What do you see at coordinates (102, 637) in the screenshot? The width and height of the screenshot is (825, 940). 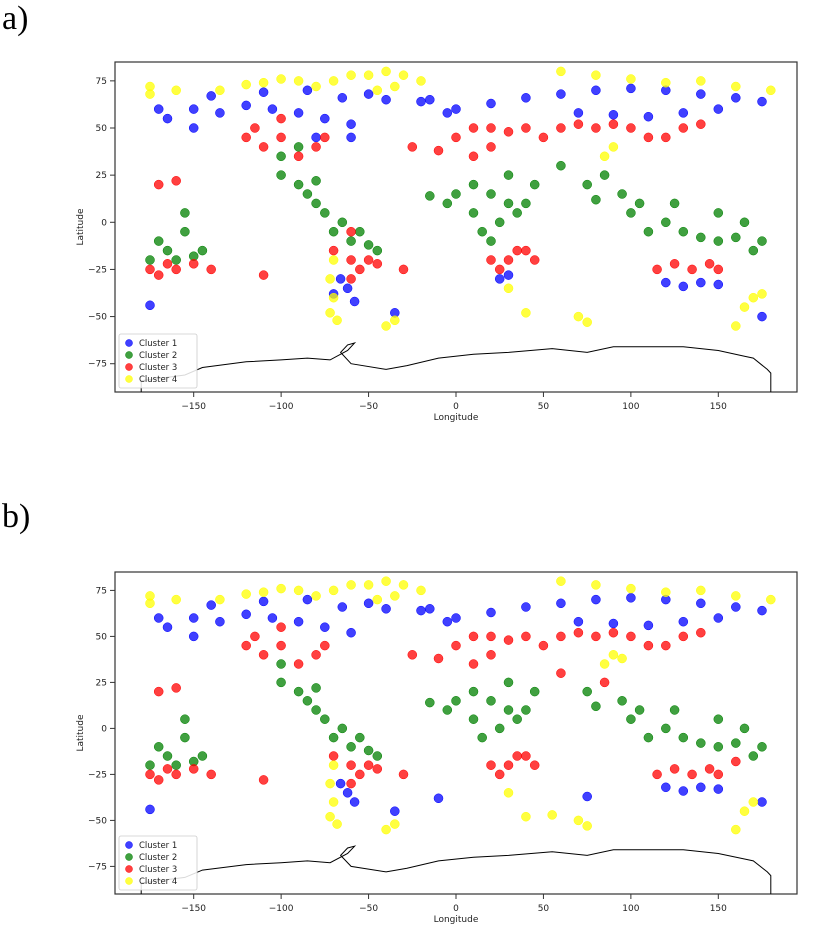 I see `y-tick-label: 50` at bounding box center [102, 637].